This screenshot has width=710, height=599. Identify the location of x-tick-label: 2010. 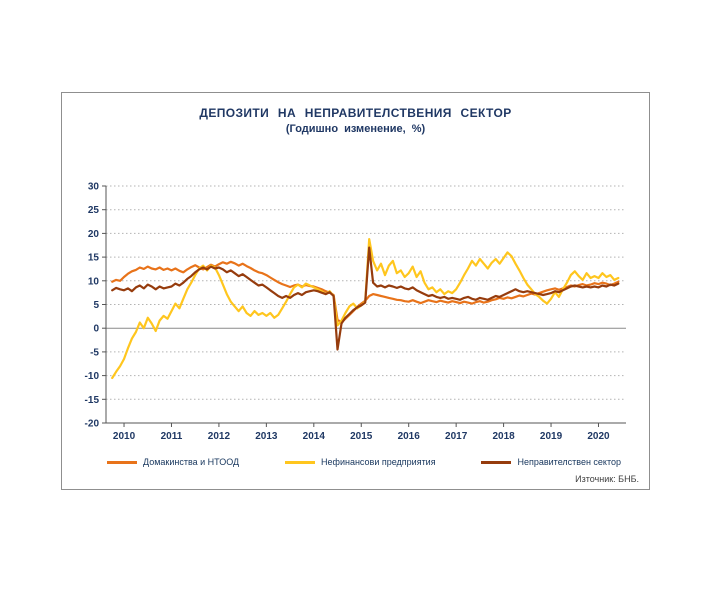
(124, 436).